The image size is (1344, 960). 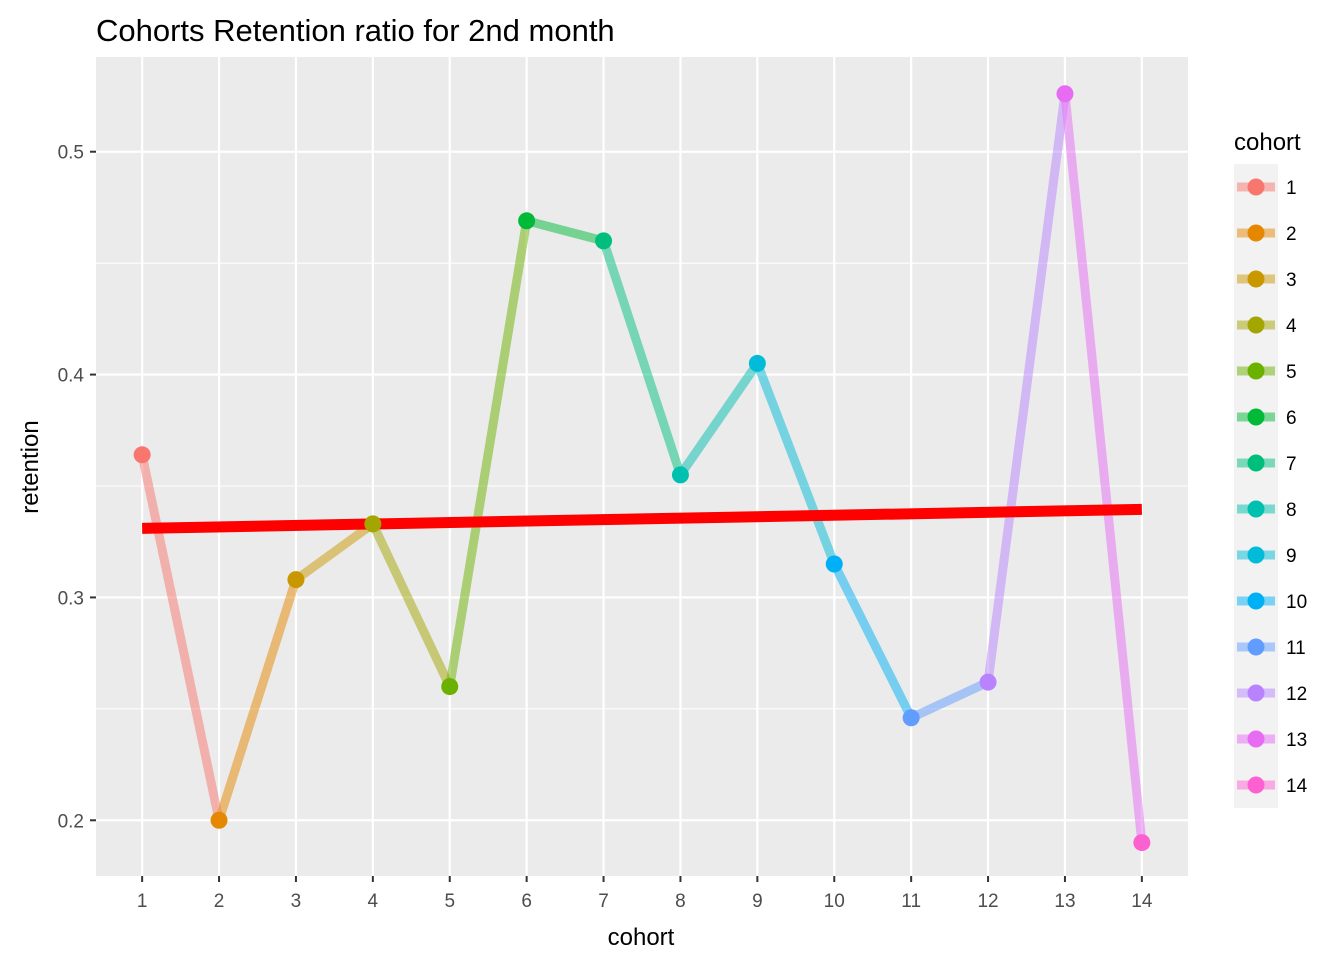 I want to click on legend-label: 6, so click(x=1291, y=418).